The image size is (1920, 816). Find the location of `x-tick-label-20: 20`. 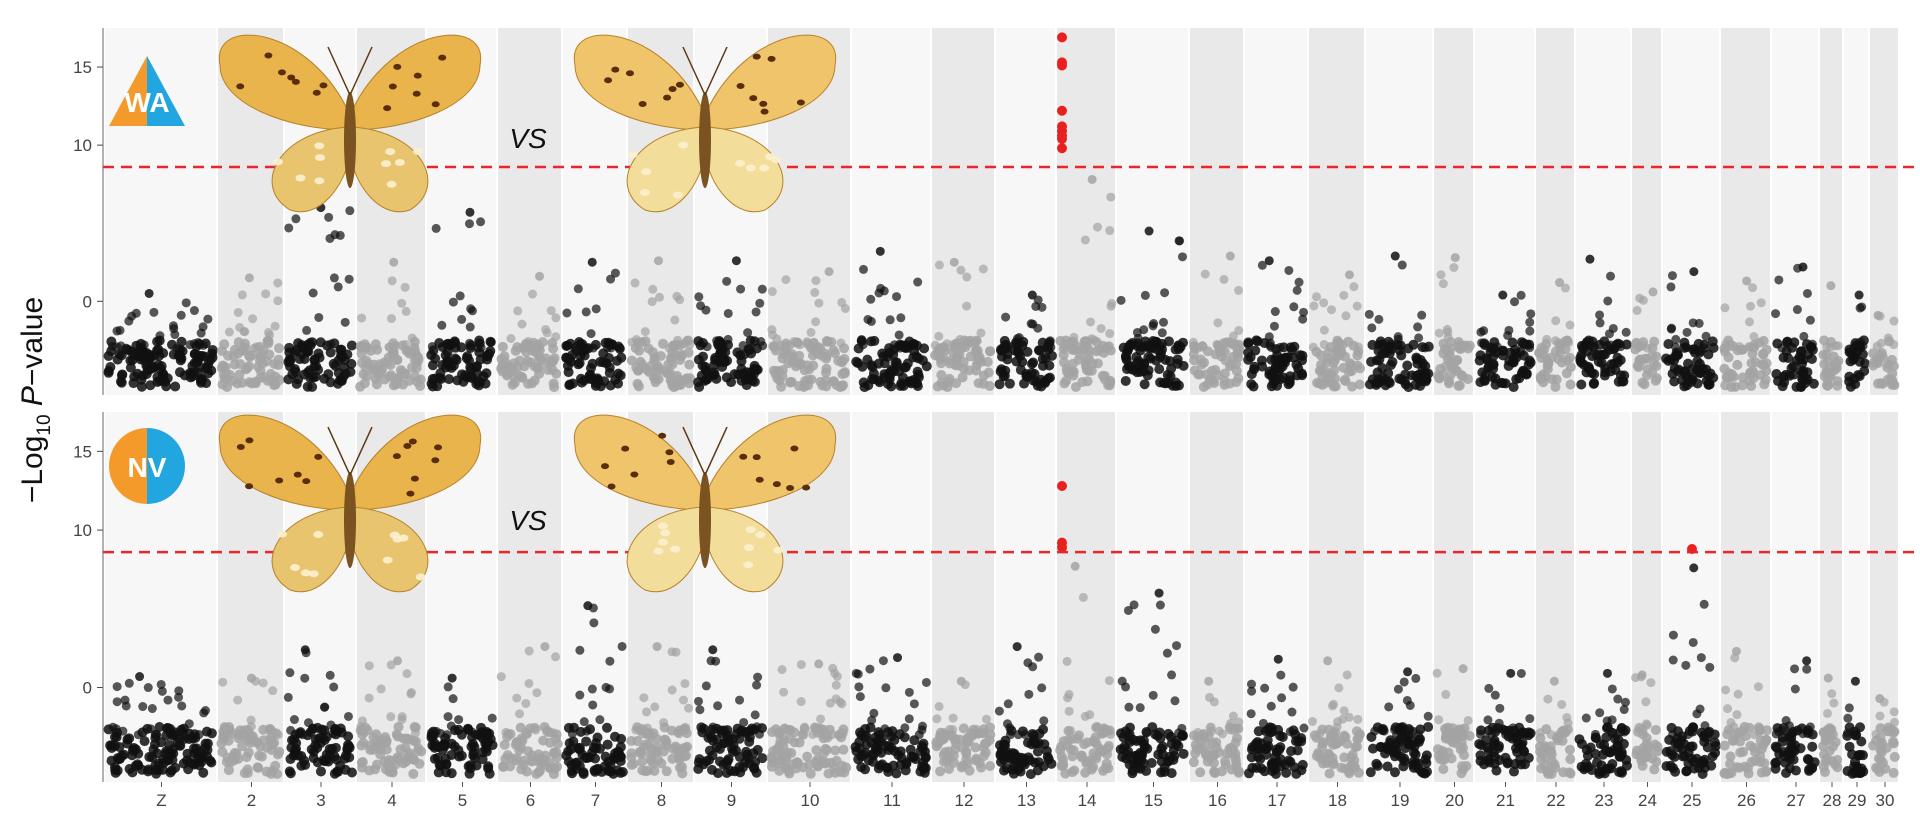

x-tick-label-20: 20 is located at coordinates (1454, 800).